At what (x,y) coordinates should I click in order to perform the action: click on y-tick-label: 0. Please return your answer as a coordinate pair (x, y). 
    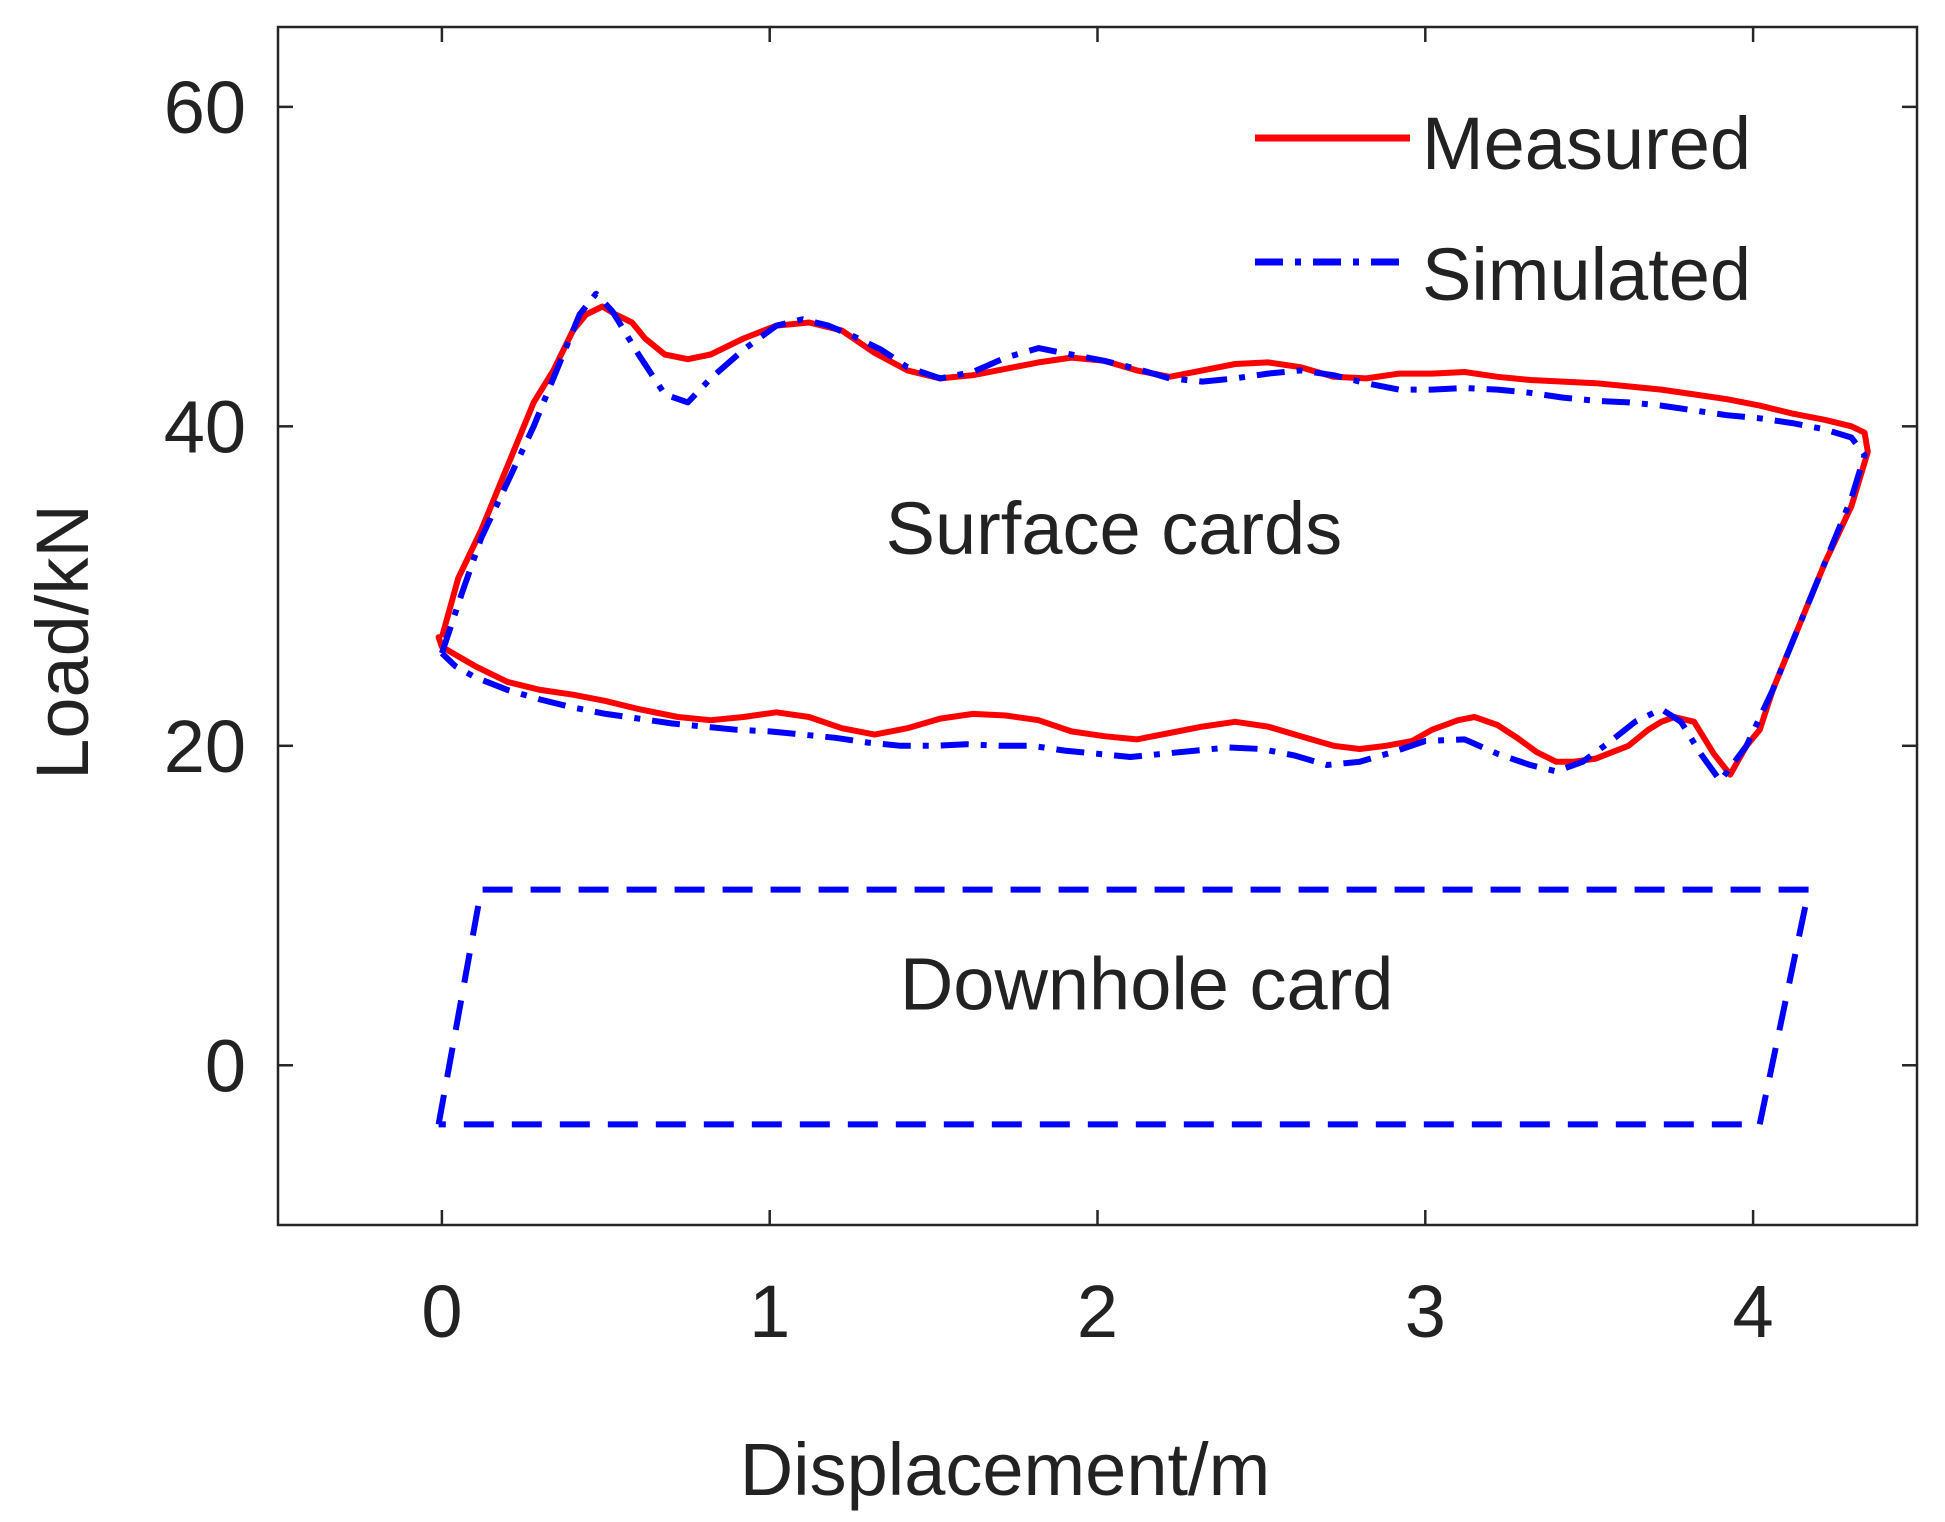
    Looking at the image, I should click on (225, 1065).